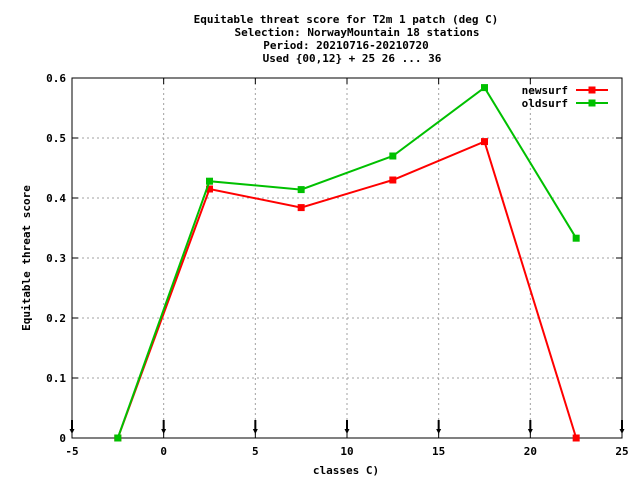 The width and height of the screenshot is (640, 480). I want to click on x-tick-label: 20, so click(530, 451).